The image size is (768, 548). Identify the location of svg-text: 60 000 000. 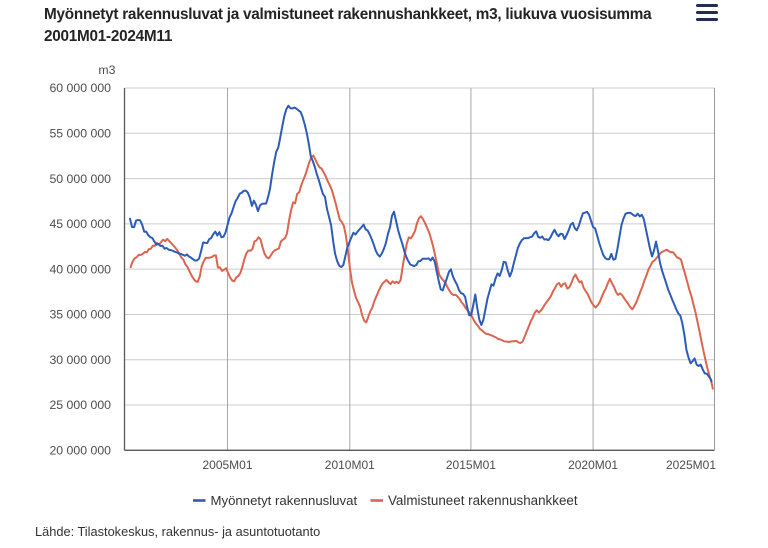
(80, 88).